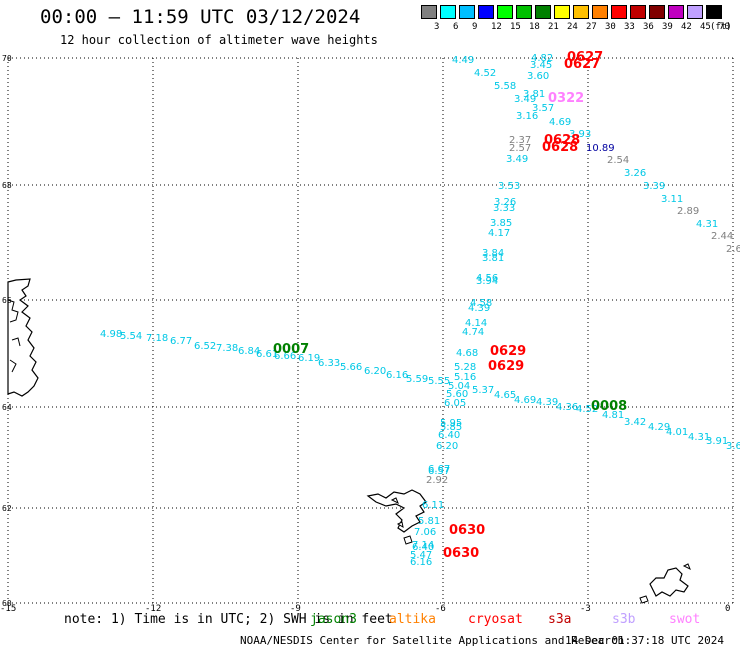  I want to click on wave-height-label: 5.54, so click(131, 336).